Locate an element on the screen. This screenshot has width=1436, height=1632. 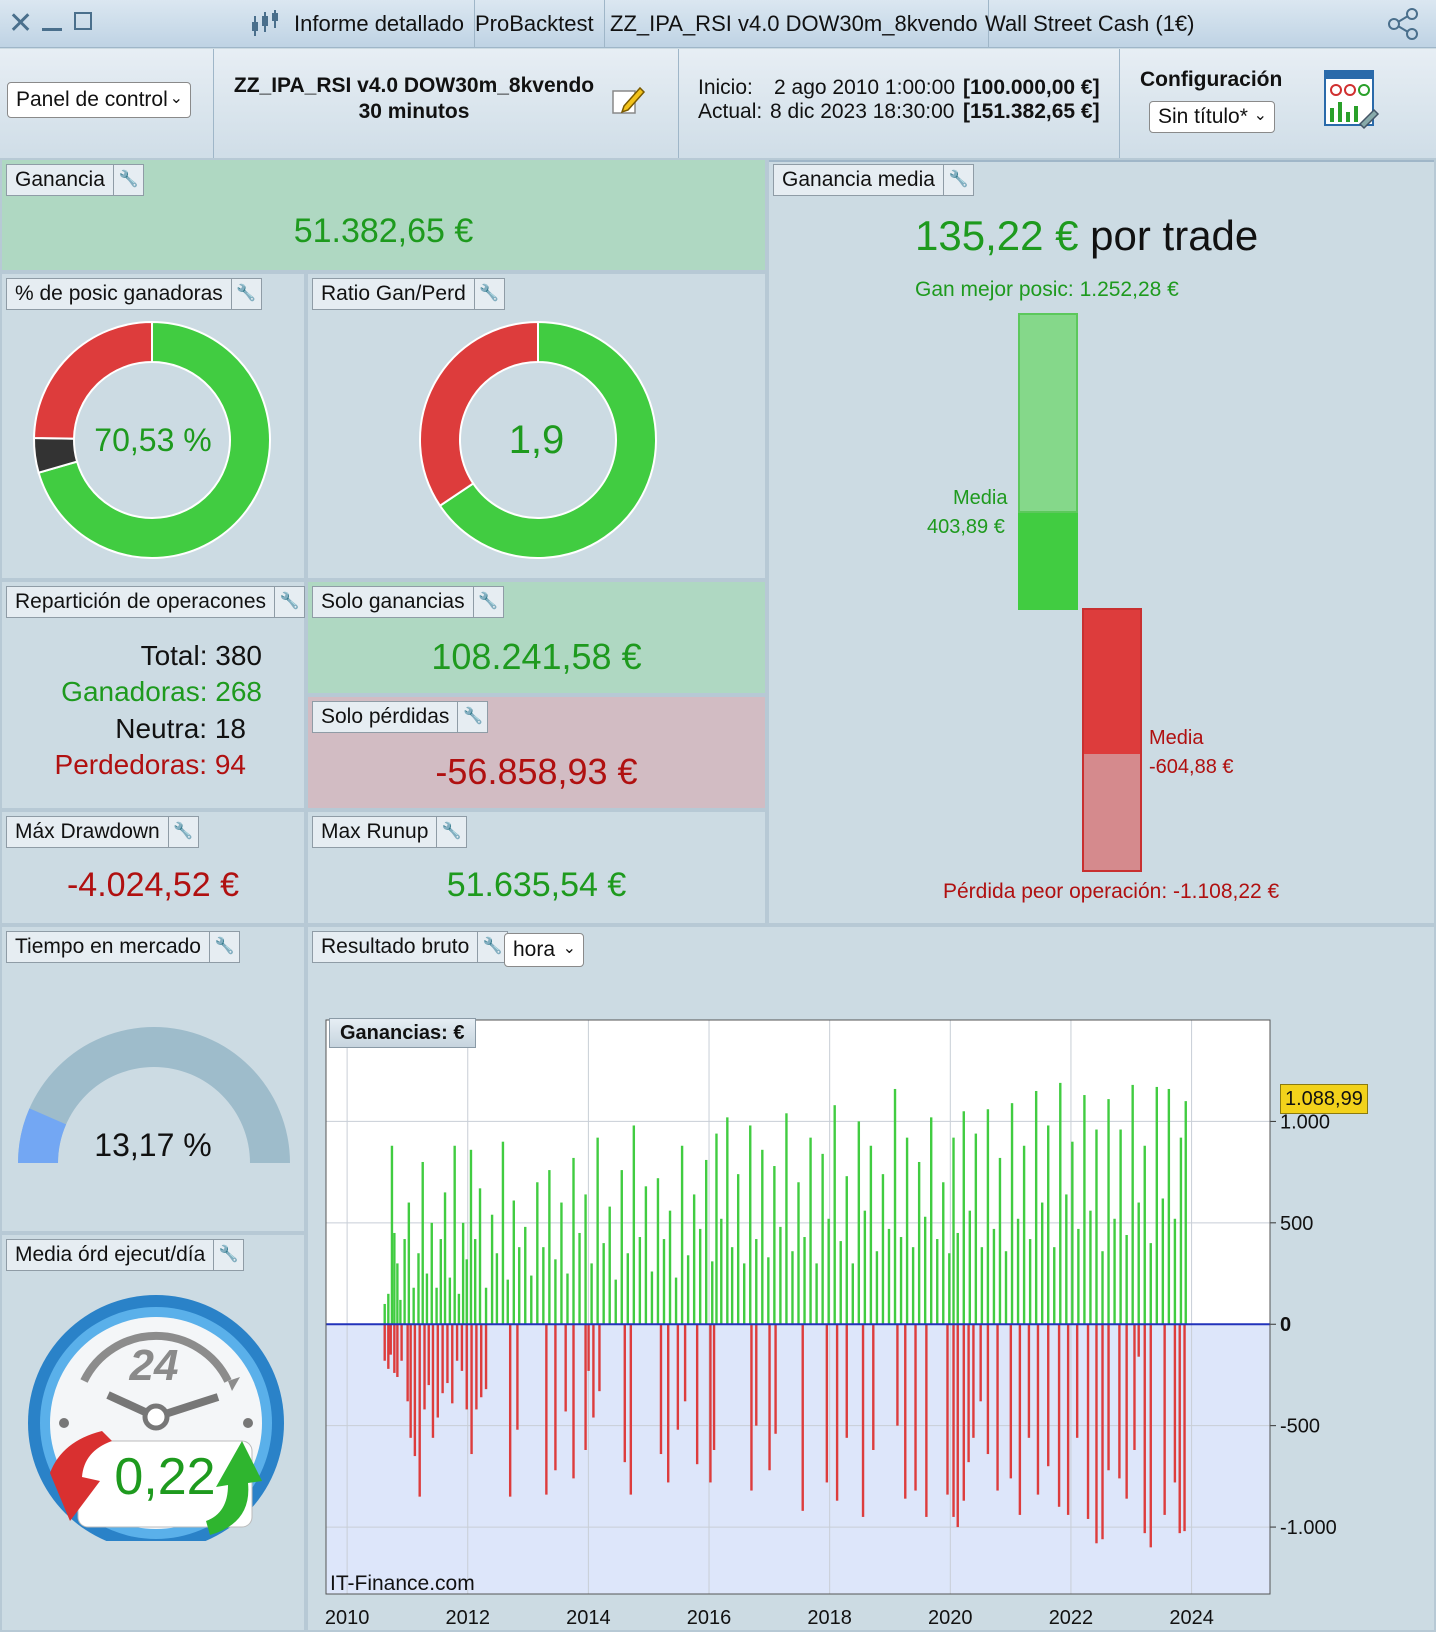
tab-strategy: ZZ_IPA_RSI v4.0 DOW30m_8kvendo is located at coordinates (794, 24).